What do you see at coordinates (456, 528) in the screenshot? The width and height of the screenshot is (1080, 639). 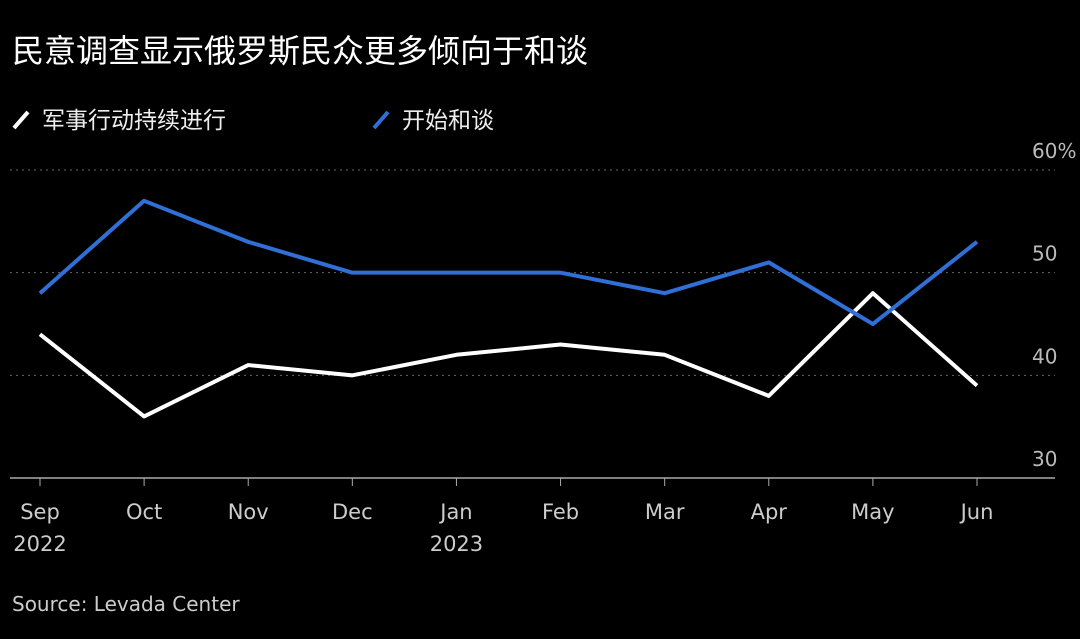 I see `x-tick-label: Jan 2023` at bounding box center [456, 528].